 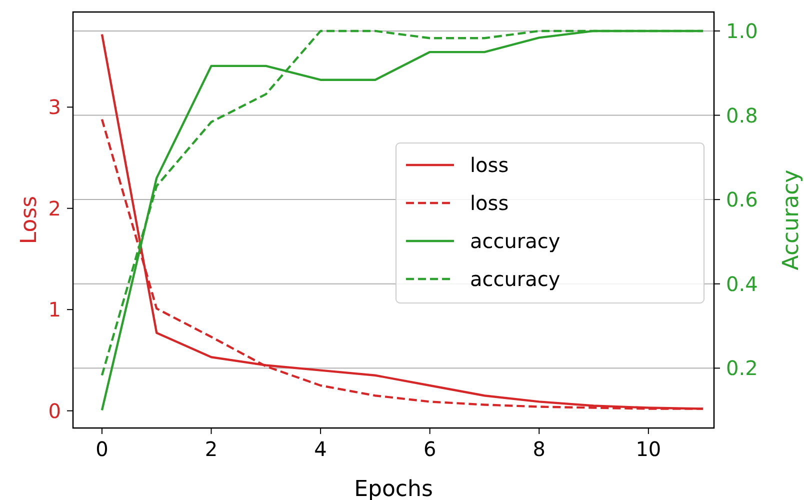 I want to click on y-tick-label: 2, so click(x=54, y=208).